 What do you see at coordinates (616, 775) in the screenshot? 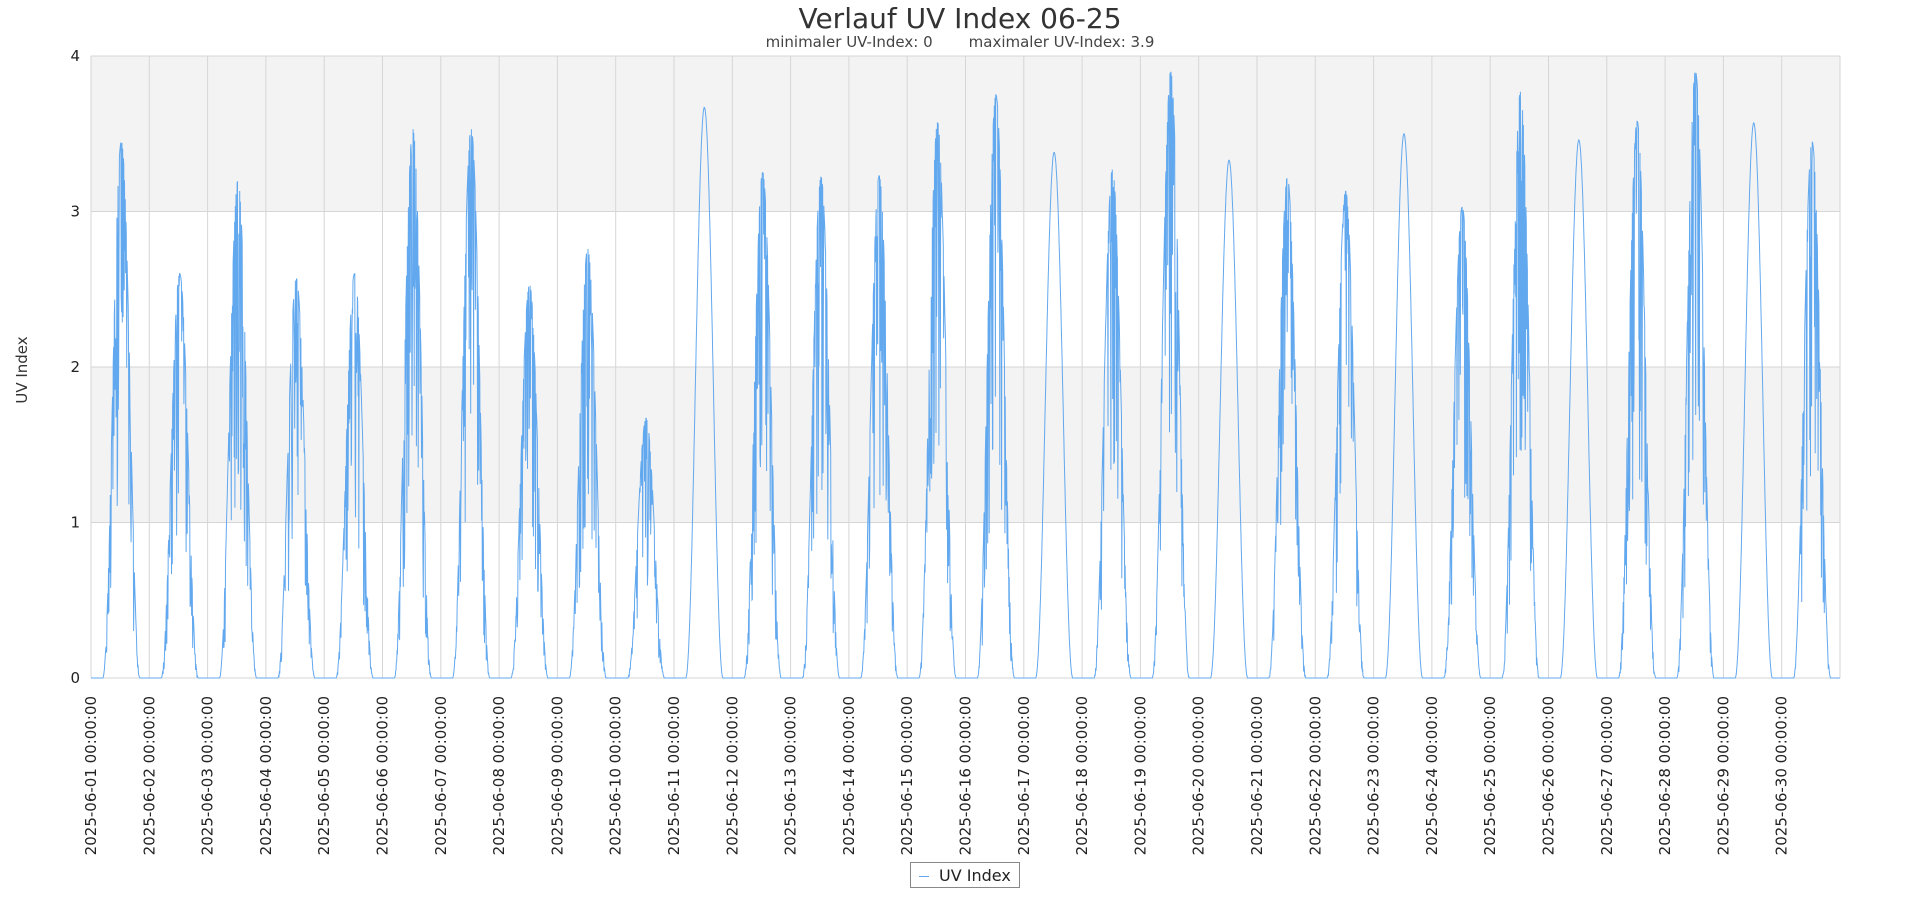
I see `x-tick-label: 2025-06-10 00:00:00` at bounding box center [616, 775].